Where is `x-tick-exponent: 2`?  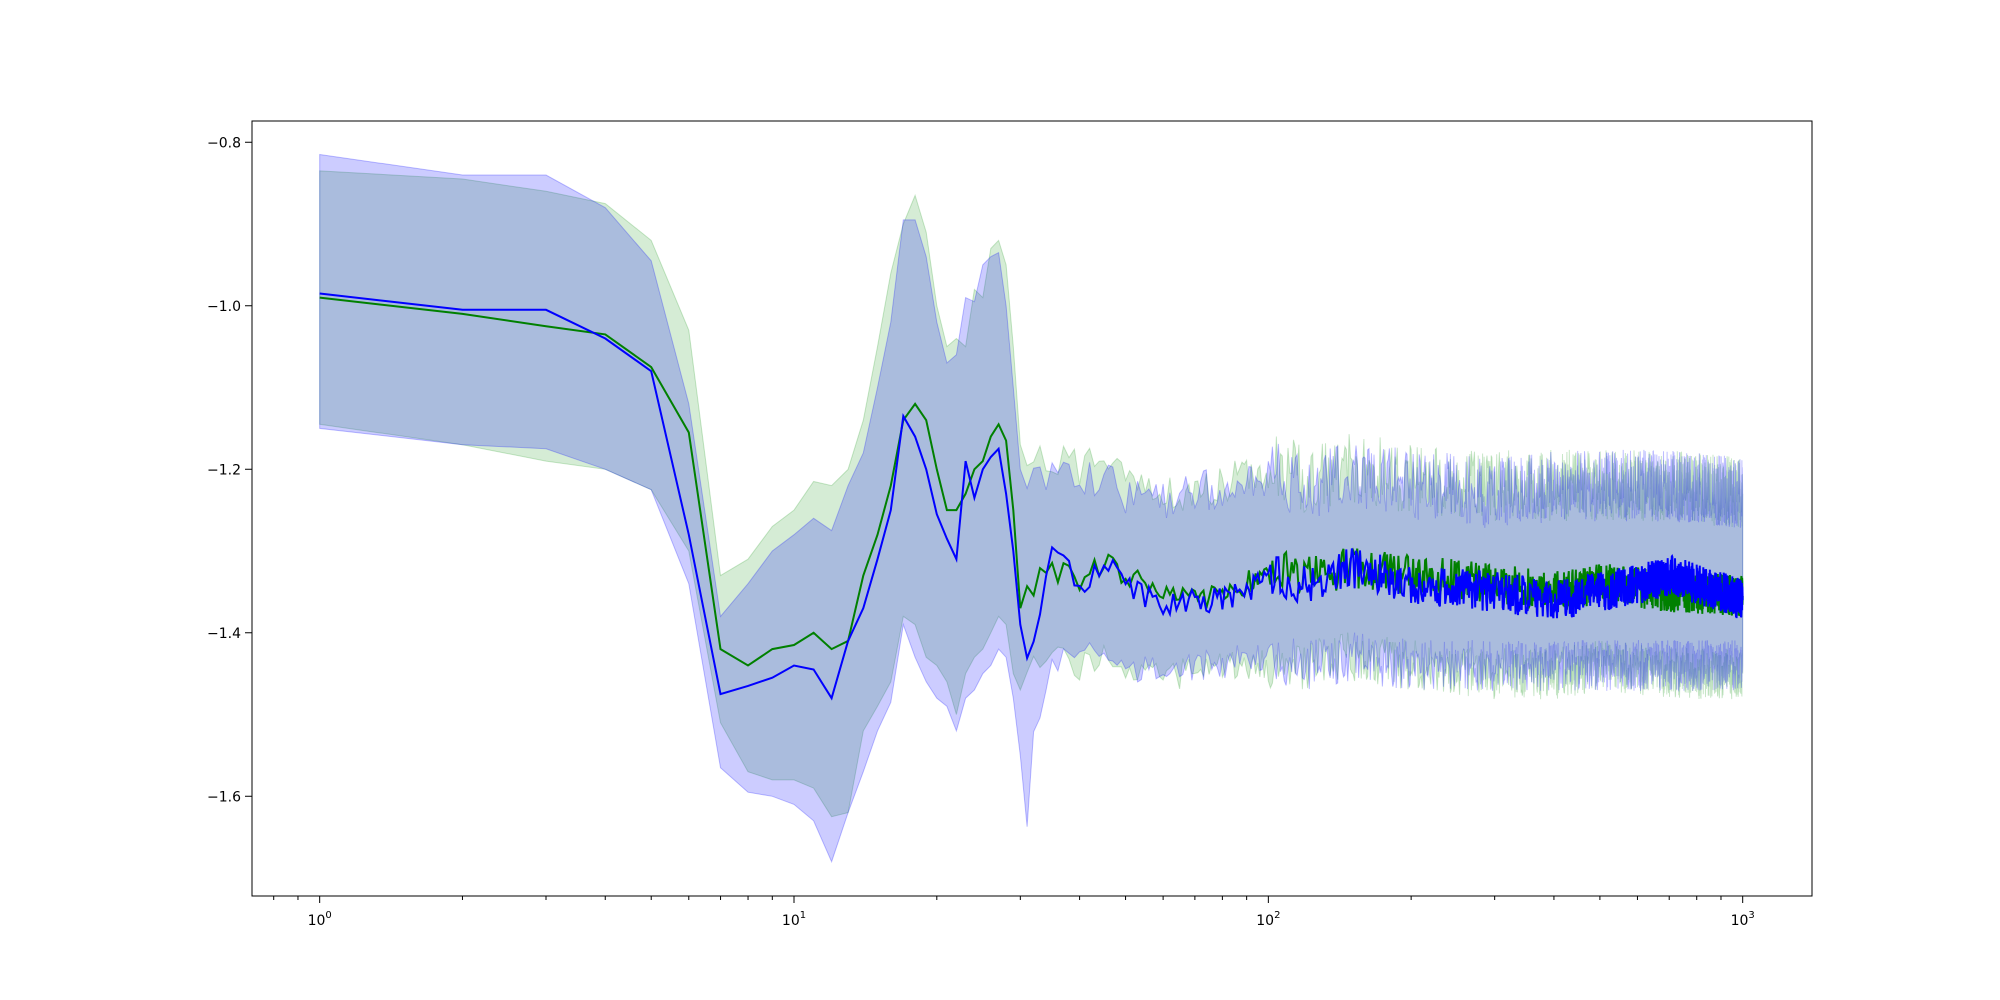 x-tick-exponent: 2 is located at coordinates (1277, 915).